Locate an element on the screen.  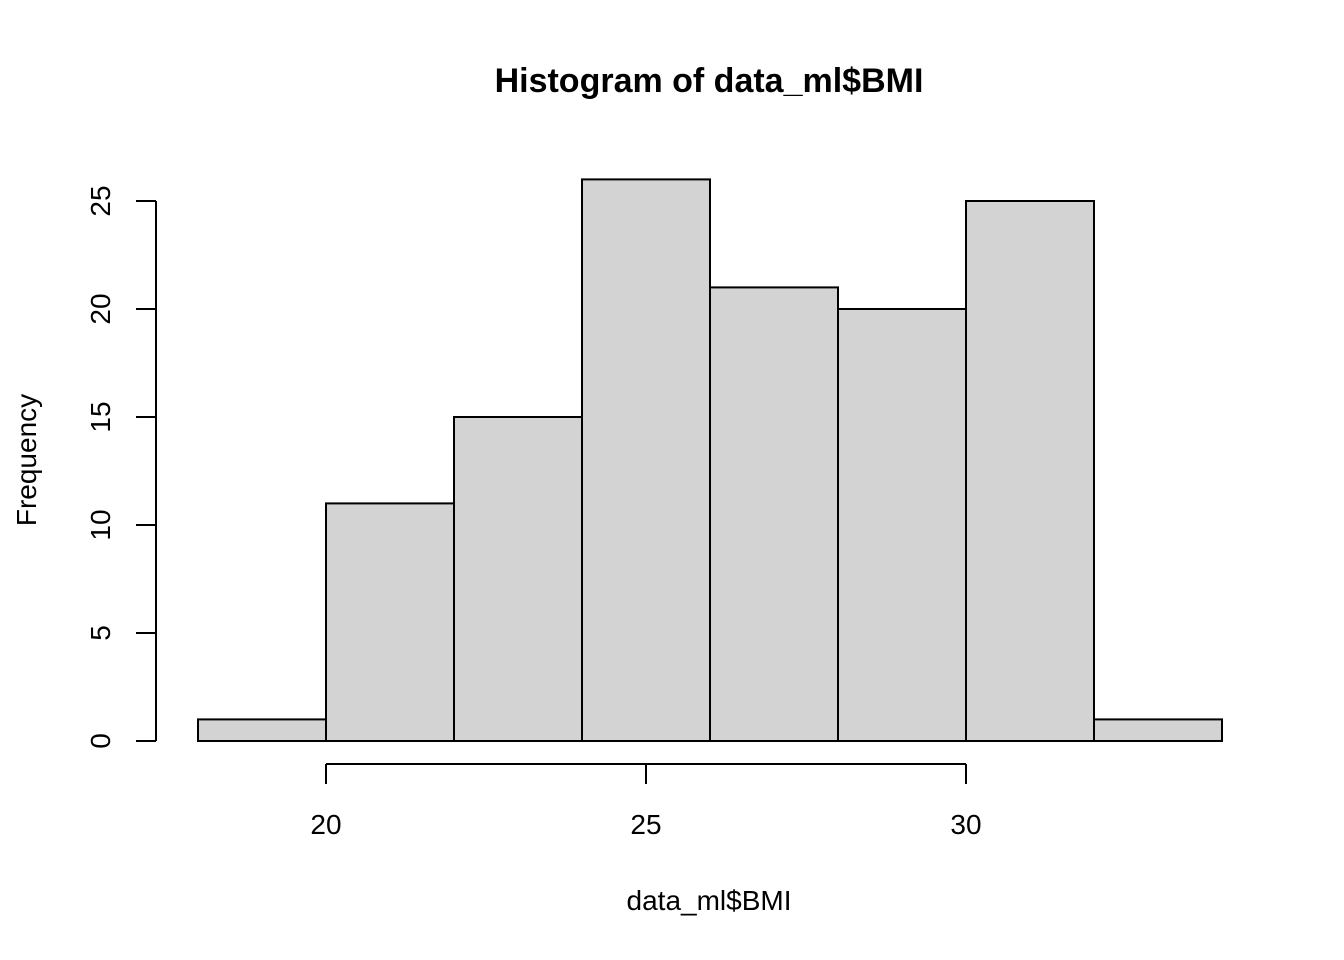
x-tick-label-25: 25 is located at coordinates (645, 824).